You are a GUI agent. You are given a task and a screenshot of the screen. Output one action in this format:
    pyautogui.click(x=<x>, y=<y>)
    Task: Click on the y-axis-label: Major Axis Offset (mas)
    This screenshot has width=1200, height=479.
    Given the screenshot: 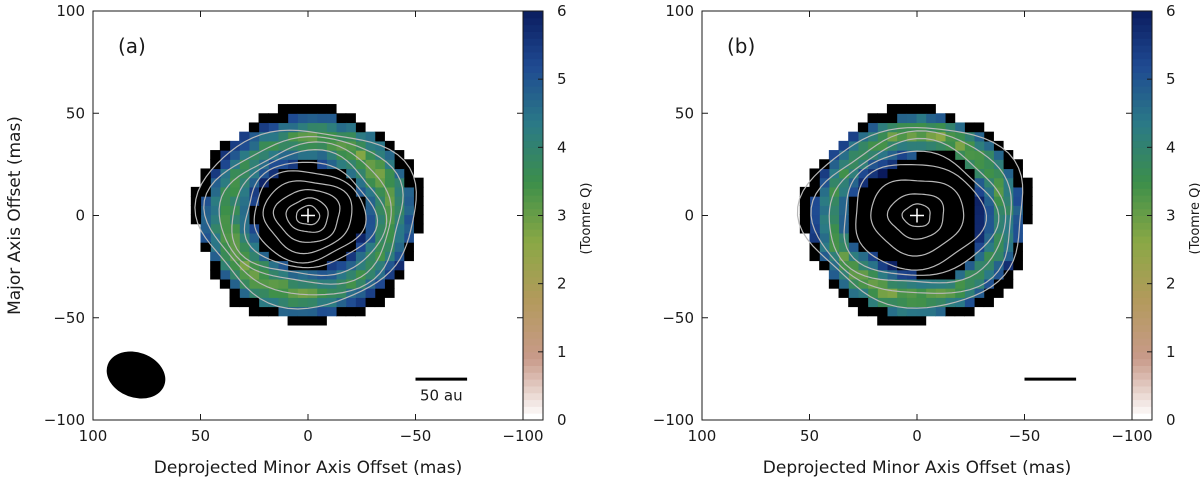 What is the action you would take?
    pyautogui.click(x=15, y=215)
    